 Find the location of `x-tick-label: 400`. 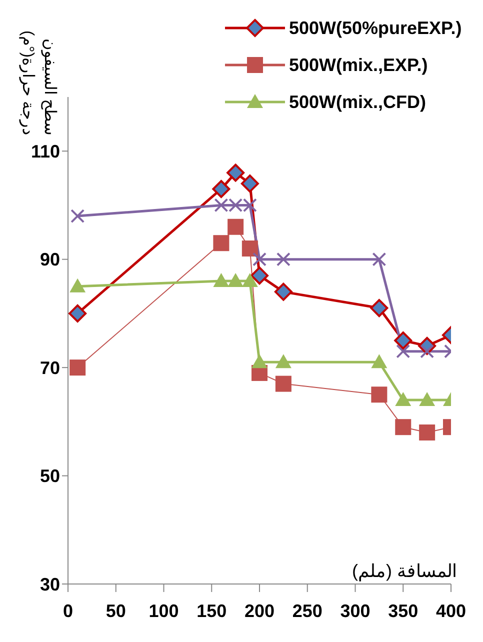

x-tick-label: 400 is located at coordinates (451, 610).